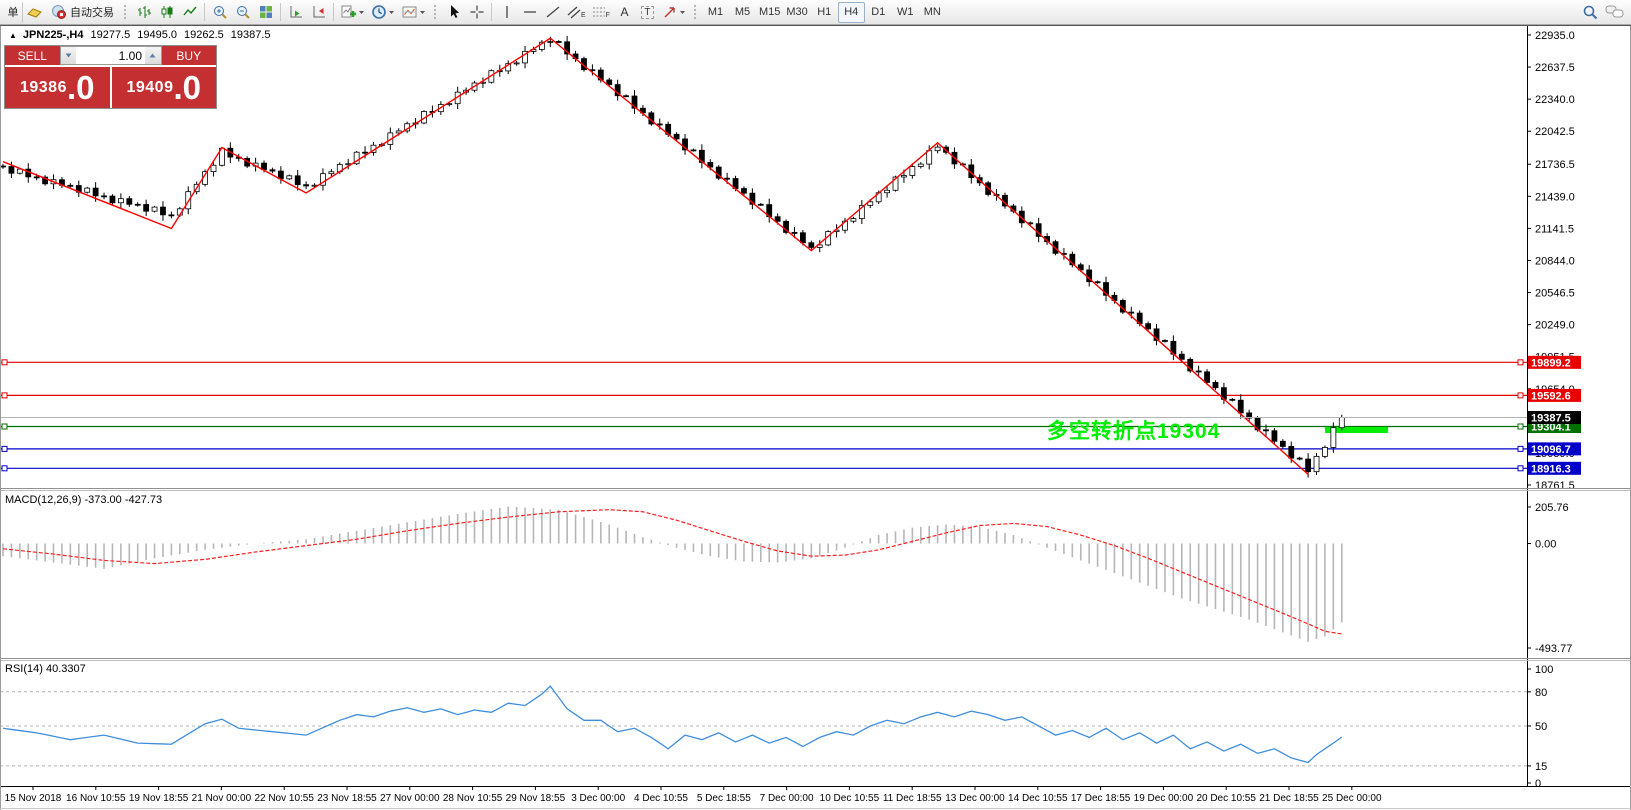 The height and width of the screenshot is (810, 1631). What do you see at coordinates (1538, 784) in the screenshot?
I see `svg-text: 0` at bounding box center [1538, 784].